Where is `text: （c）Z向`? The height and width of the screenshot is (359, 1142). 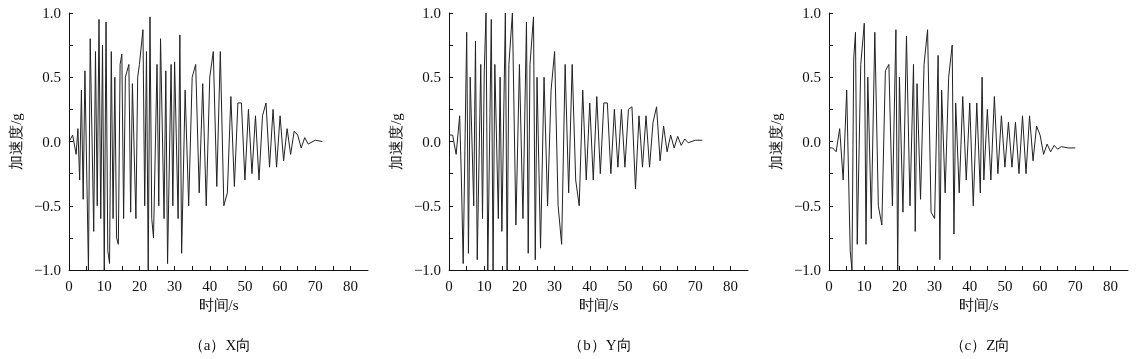
text: （c）Z向 is located at coordinates (980, 344).